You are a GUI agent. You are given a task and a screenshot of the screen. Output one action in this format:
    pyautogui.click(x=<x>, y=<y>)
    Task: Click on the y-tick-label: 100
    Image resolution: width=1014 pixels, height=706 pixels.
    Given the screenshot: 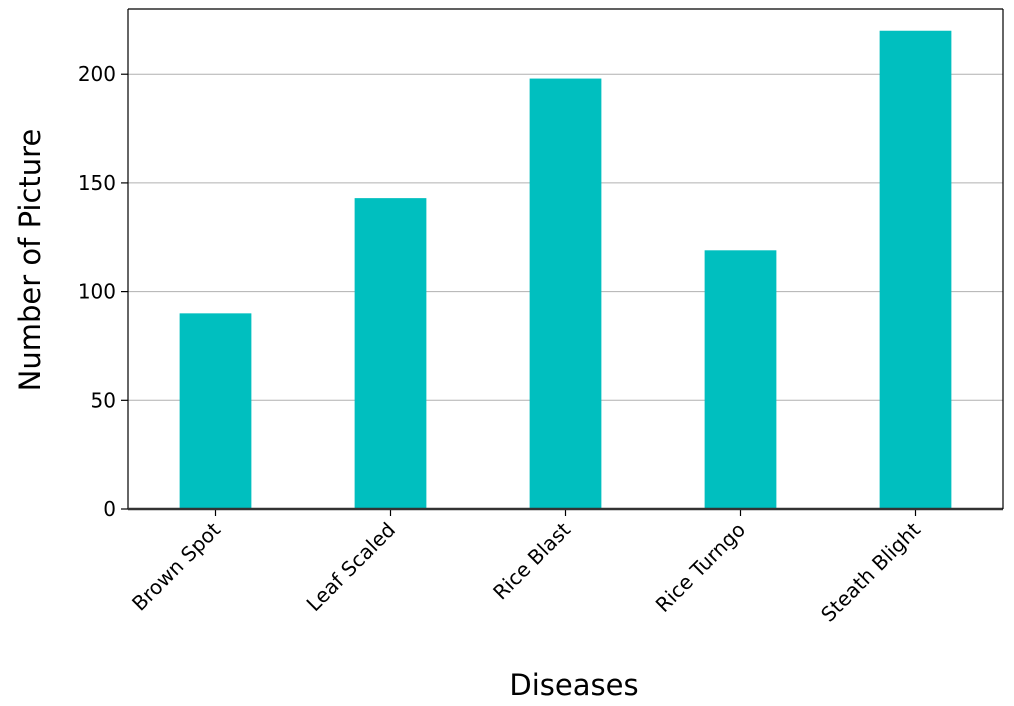 What is the action you would take?
    pyautogui.click(x=97, y=292)
    